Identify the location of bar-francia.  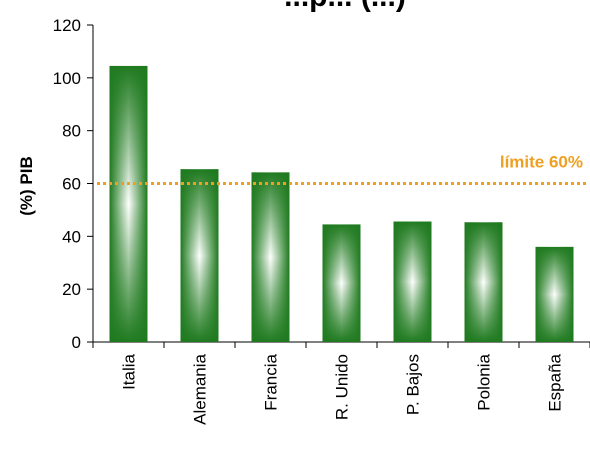
(270, 257).